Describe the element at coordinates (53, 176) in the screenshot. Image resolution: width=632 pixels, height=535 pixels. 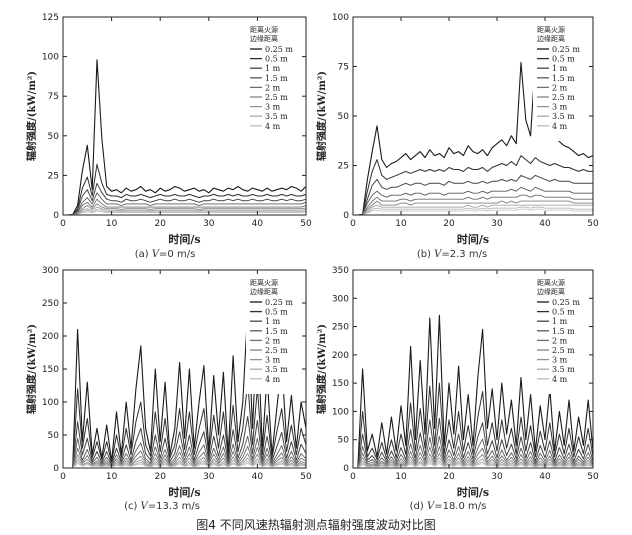
I see `y-tick-label: 25` at that location.